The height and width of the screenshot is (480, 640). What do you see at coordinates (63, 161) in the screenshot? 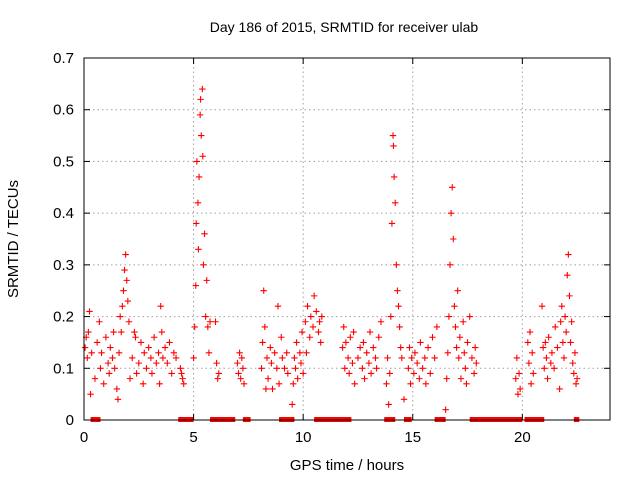
I see `y-tick-label: 0.5` at bounding box center [63, 161].